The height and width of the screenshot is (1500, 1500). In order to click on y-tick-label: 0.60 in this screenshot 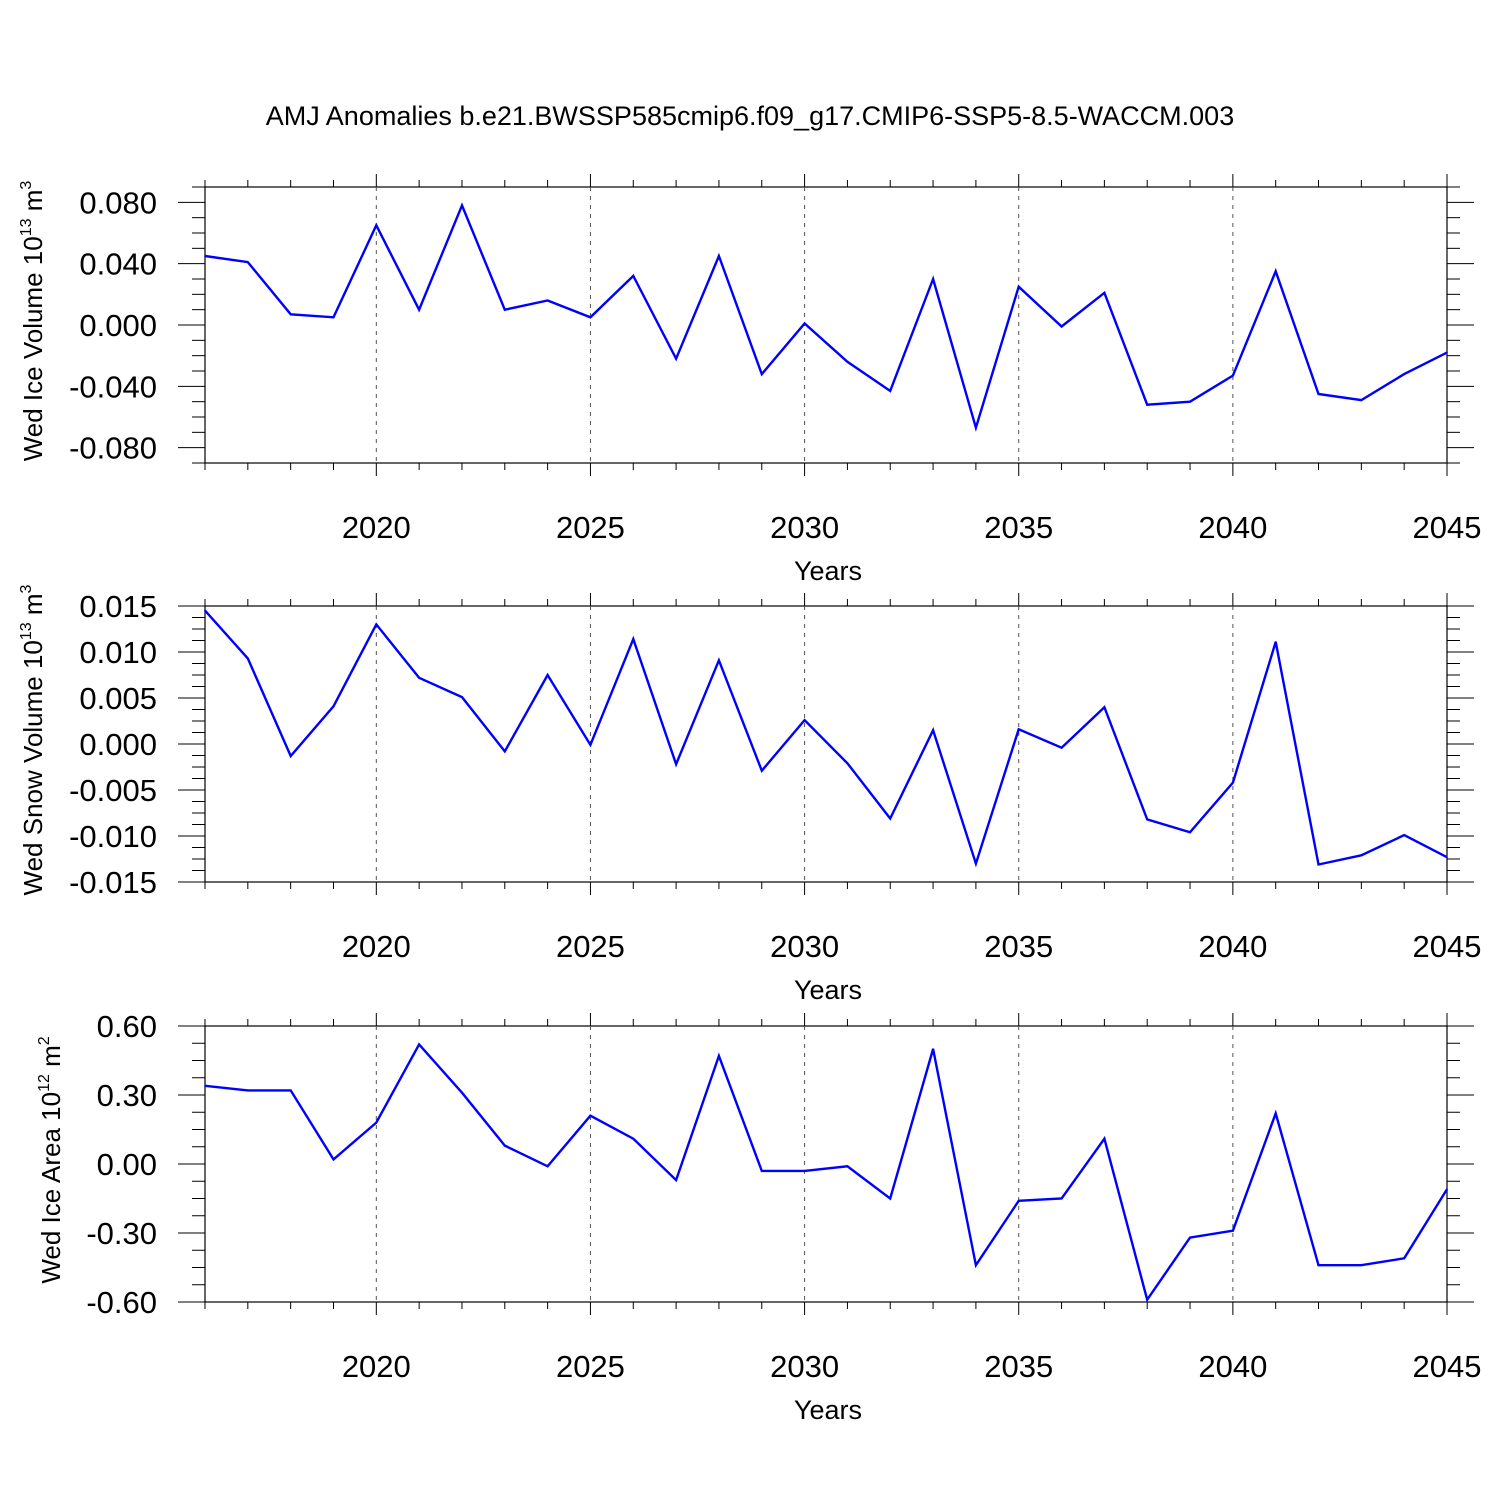, I will do `click(127, 1026)`.